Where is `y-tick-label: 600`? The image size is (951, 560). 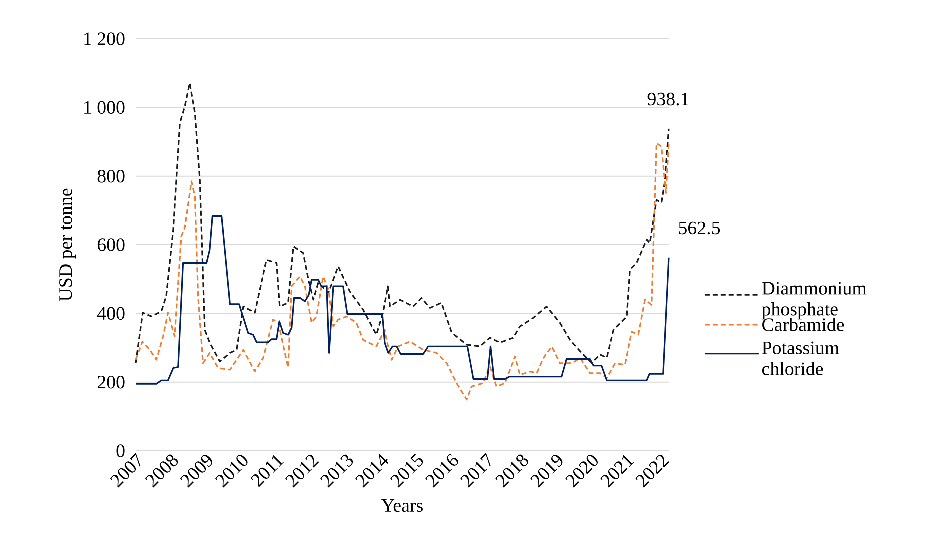
y-tick-label: 600 is located at coordinates (111, 245).